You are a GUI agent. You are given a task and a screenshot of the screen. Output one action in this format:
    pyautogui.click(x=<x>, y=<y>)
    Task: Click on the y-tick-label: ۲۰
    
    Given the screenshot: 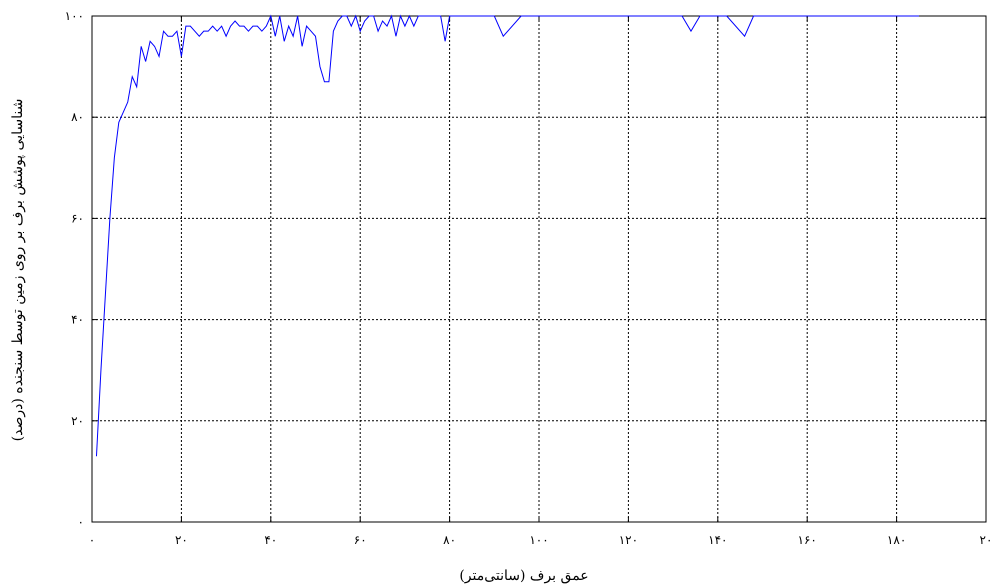 What is the action you would take?
    pyautogui.click(x=77, y=421)
    